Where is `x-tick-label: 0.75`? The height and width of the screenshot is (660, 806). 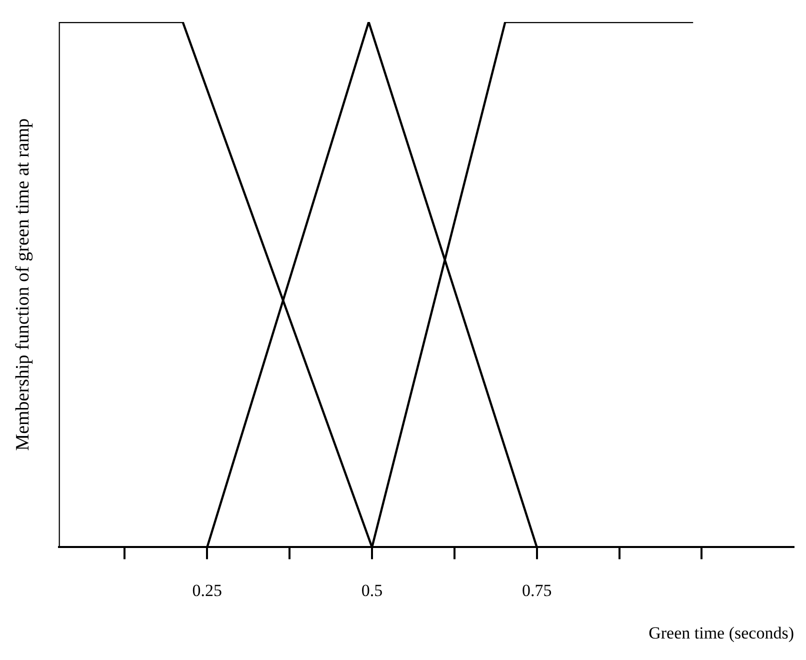
x-tick-label: 0.75 is located at coordinates (537, 590).